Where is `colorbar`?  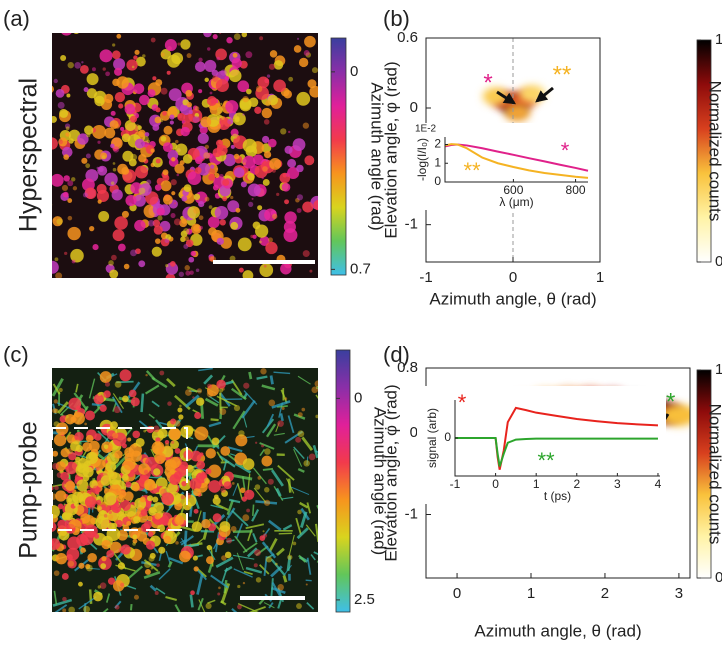 colorbar is located at coordinates (704, 151).